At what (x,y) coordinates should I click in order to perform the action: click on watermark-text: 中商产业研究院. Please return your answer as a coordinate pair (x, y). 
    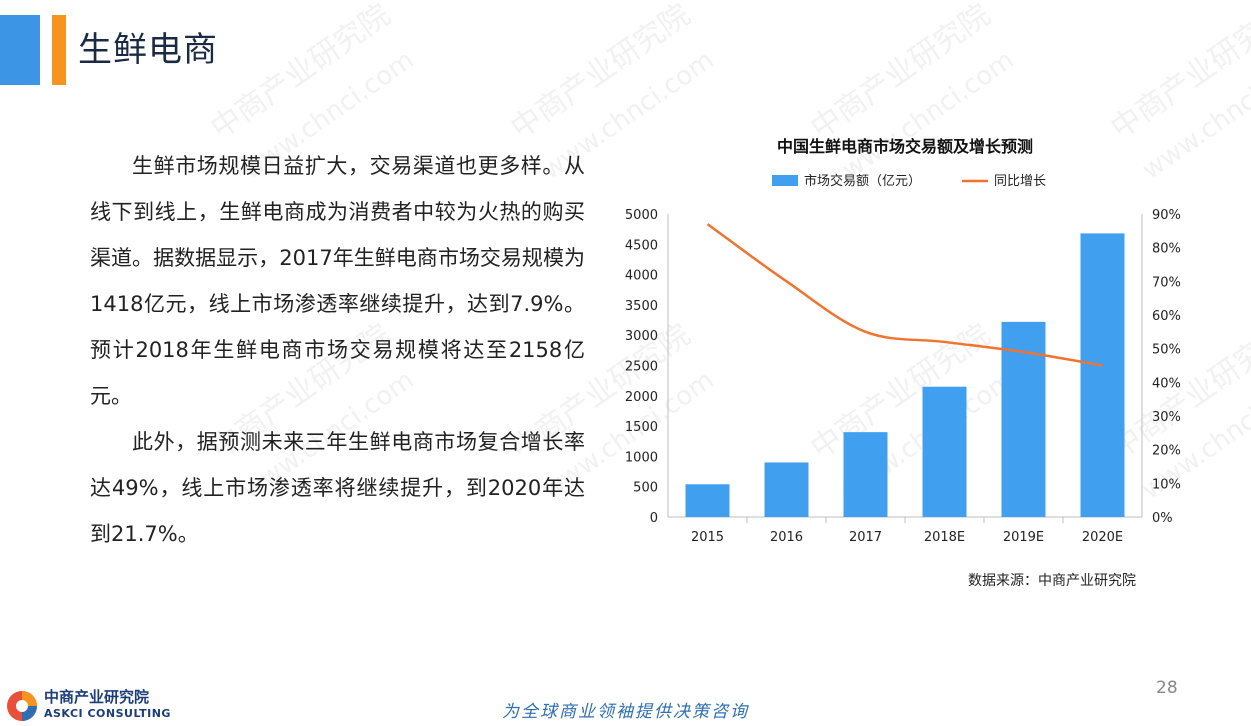
    Looking at the image, I should click on (301, 73).